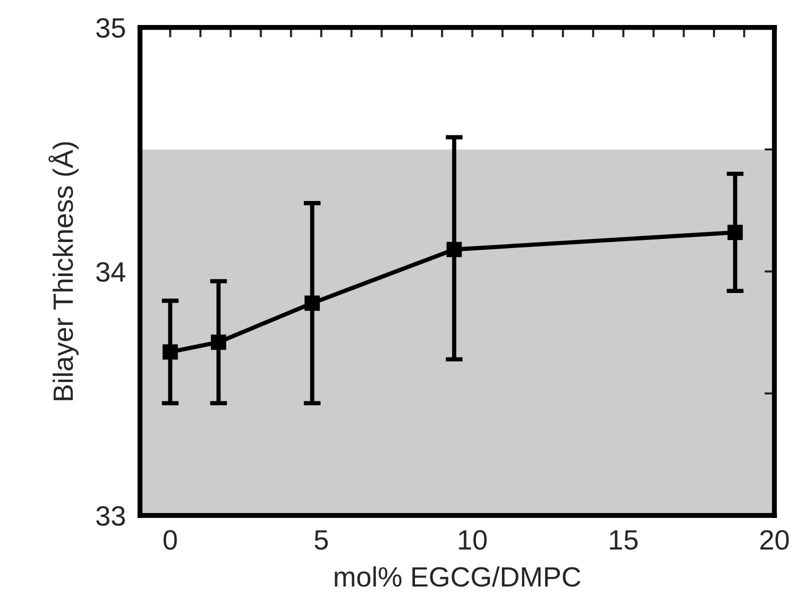 Image resolution: width=800 pixels, height=610 pixels. Describe the element at coordinates (170, 540) in the screenshot. I see `x-tick-label: 0` at that location.